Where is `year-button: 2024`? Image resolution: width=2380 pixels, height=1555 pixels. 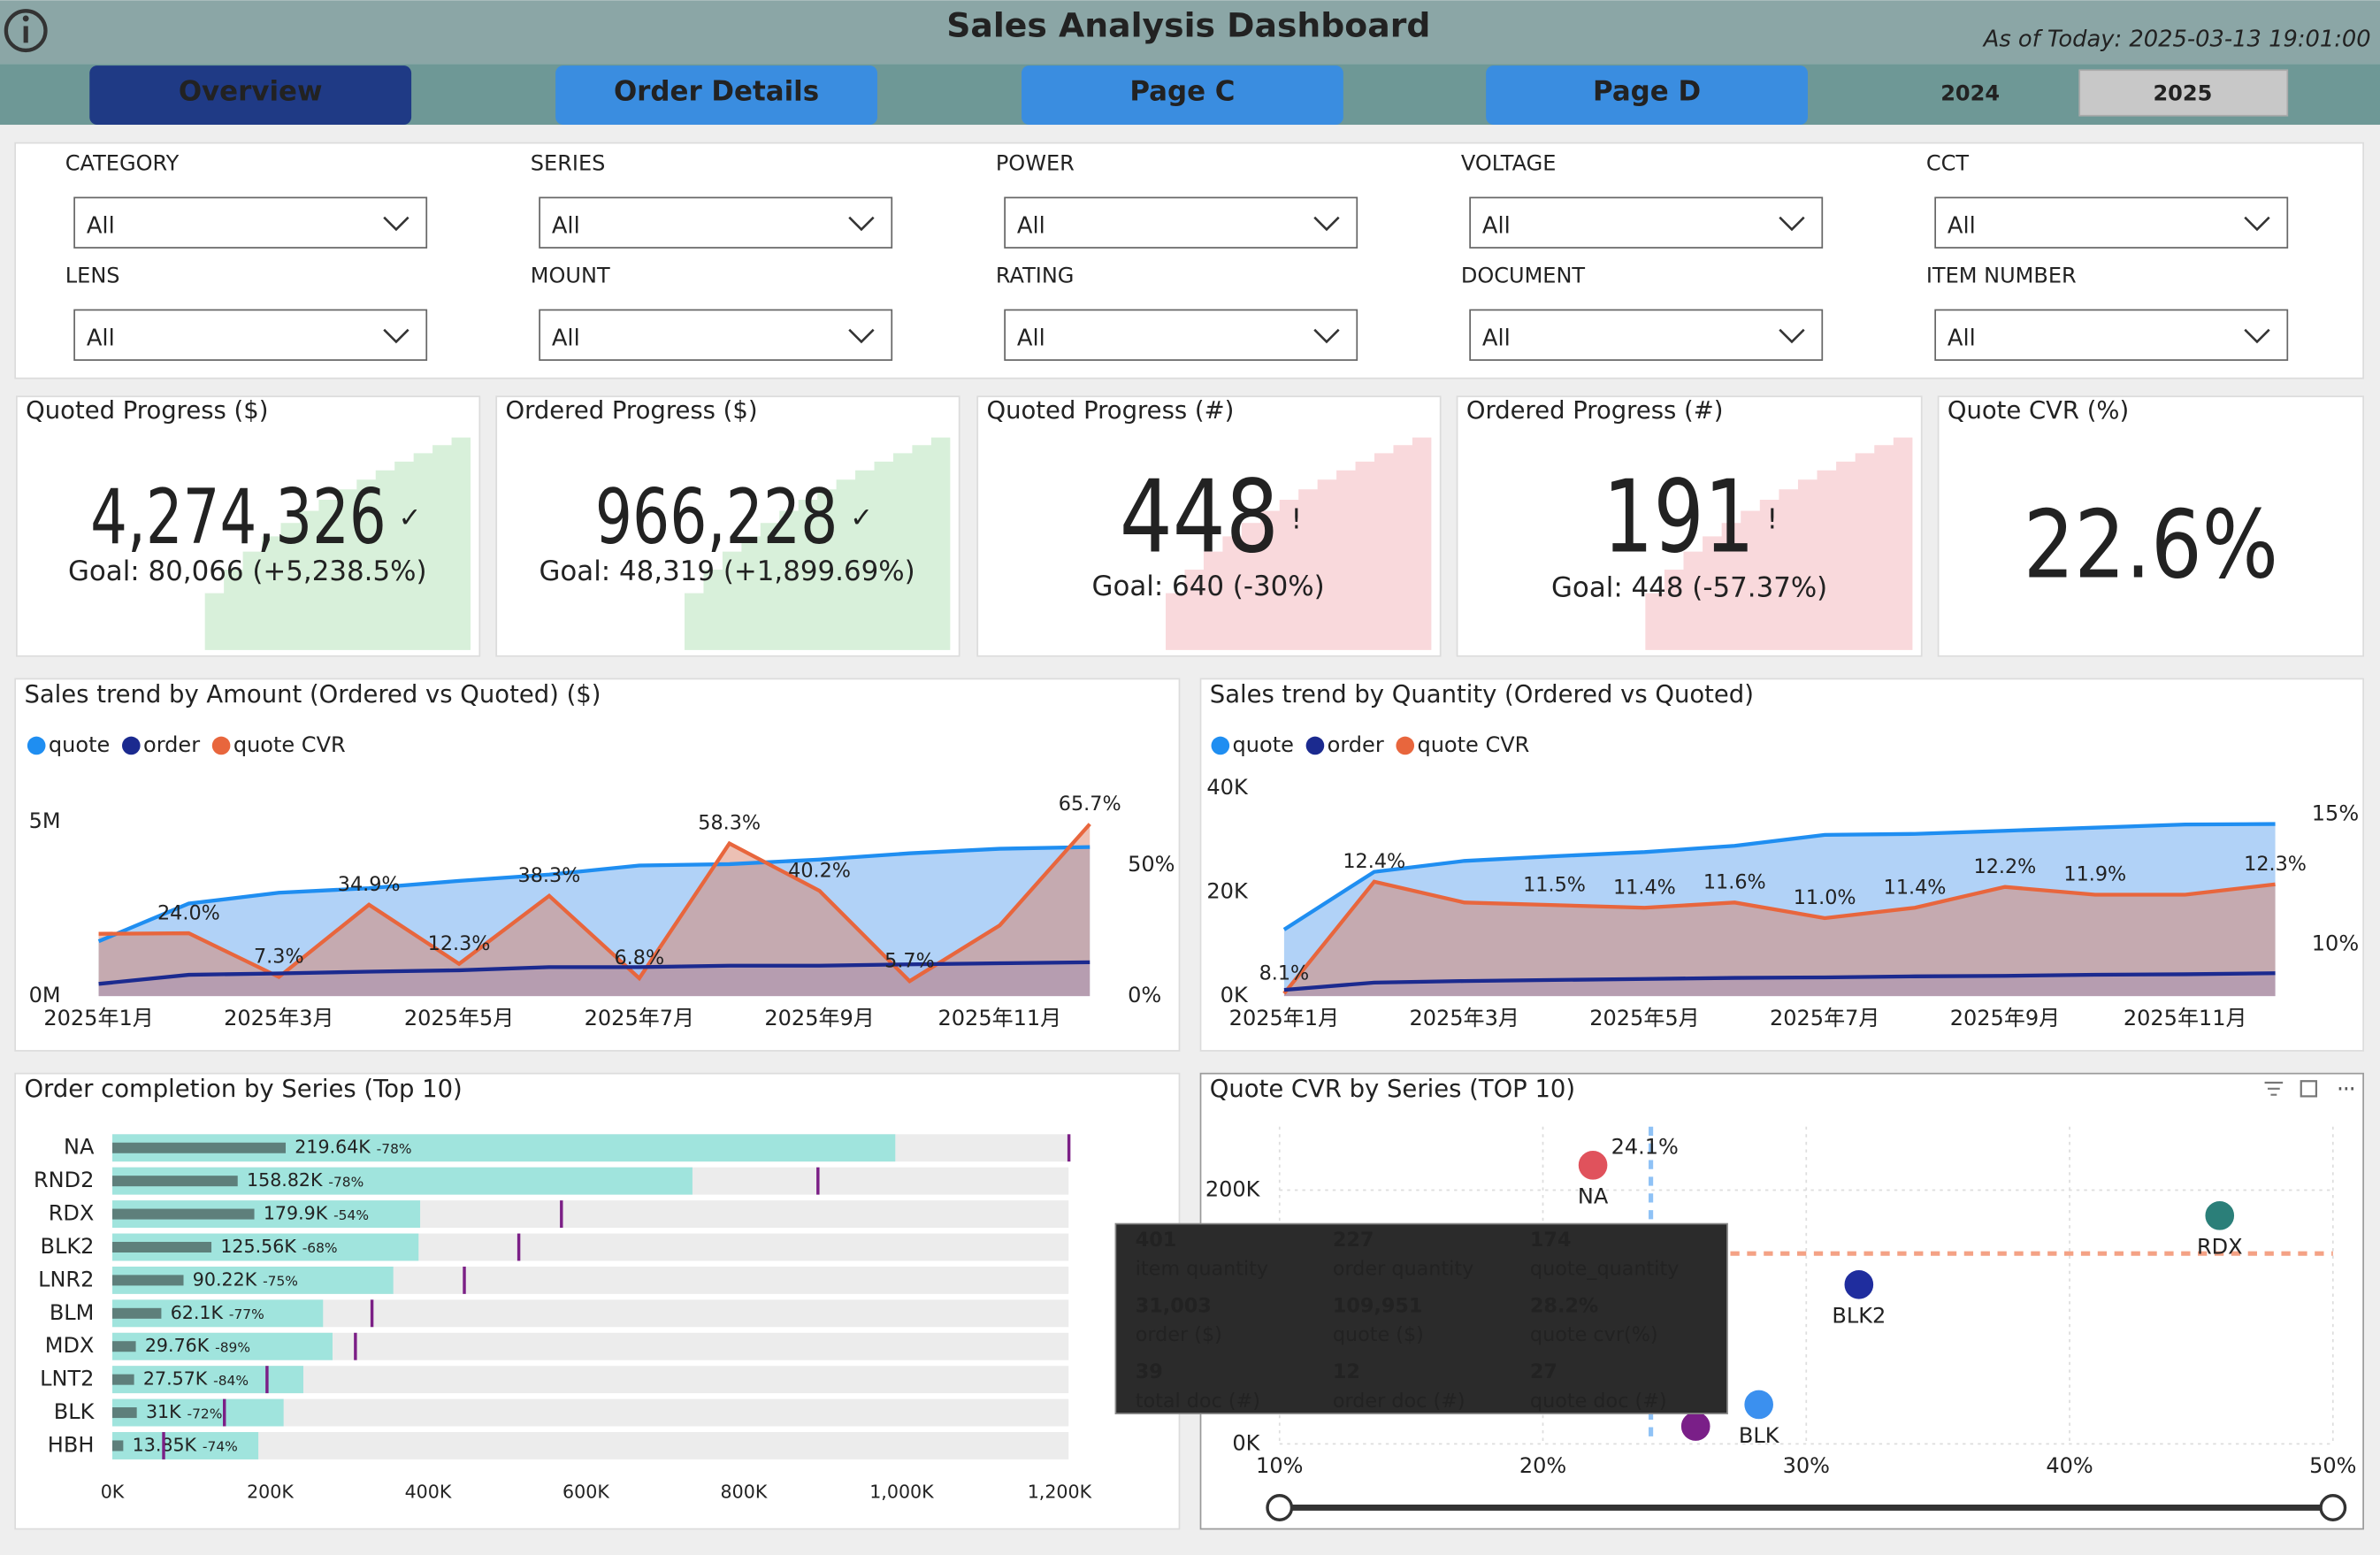
year-button: 2024 is located at coordinates (1970, 93).